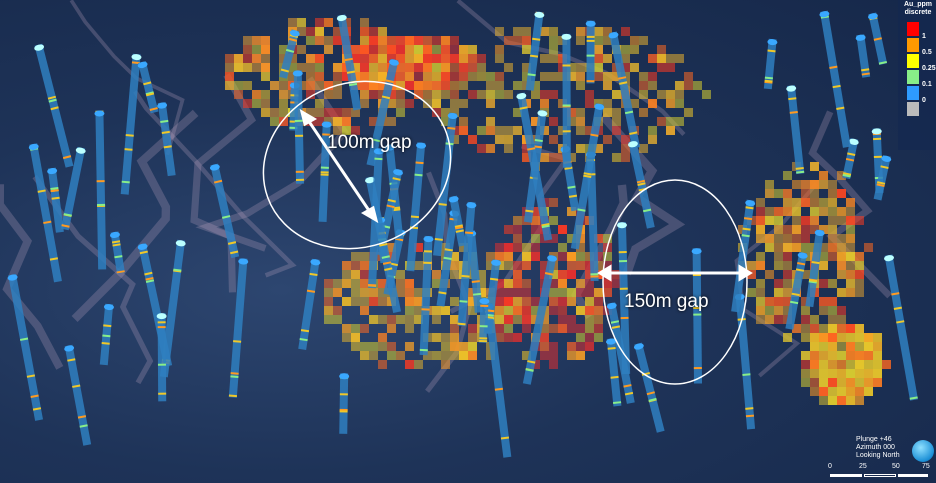 The image size is (936, 483). What do you see at coordinates (927, 52) in the screenshot?
I see `legend-label: 0.5` at bounding box center [927, 52].